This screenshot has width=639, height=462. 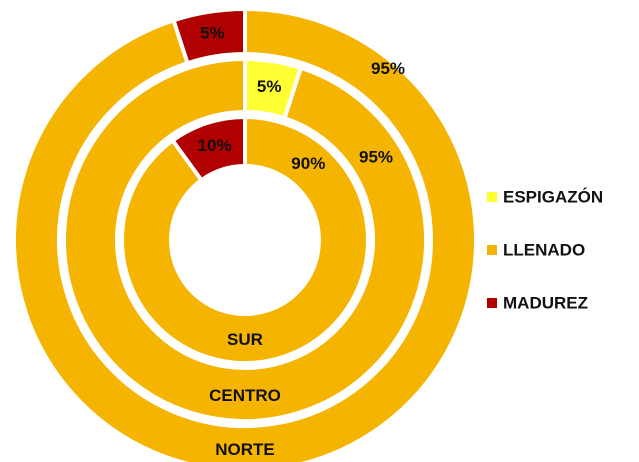 What do you see at coordinates (545, 302) in the screenshot?
I see `legend-label: MADUREZ` at bounding box center [545, 302].